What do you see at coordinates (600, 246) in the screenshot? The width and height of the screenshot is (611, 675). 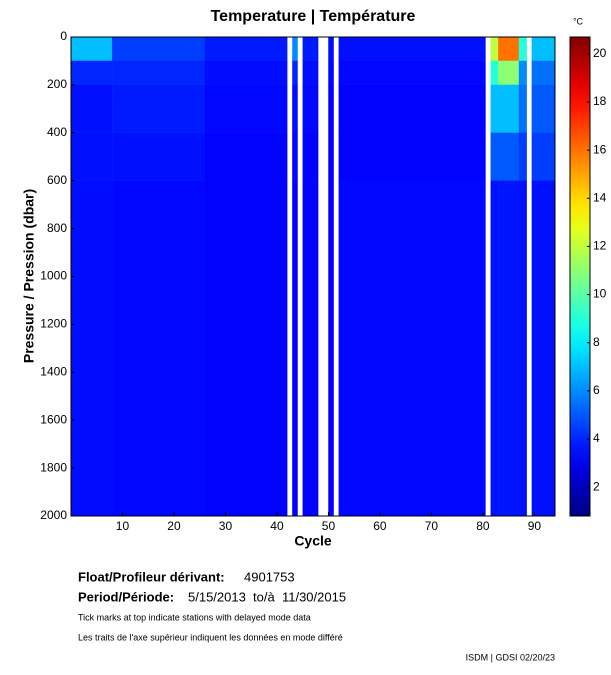 I see `colorbar-tick-label: 12` at bounding box center [600, 246].